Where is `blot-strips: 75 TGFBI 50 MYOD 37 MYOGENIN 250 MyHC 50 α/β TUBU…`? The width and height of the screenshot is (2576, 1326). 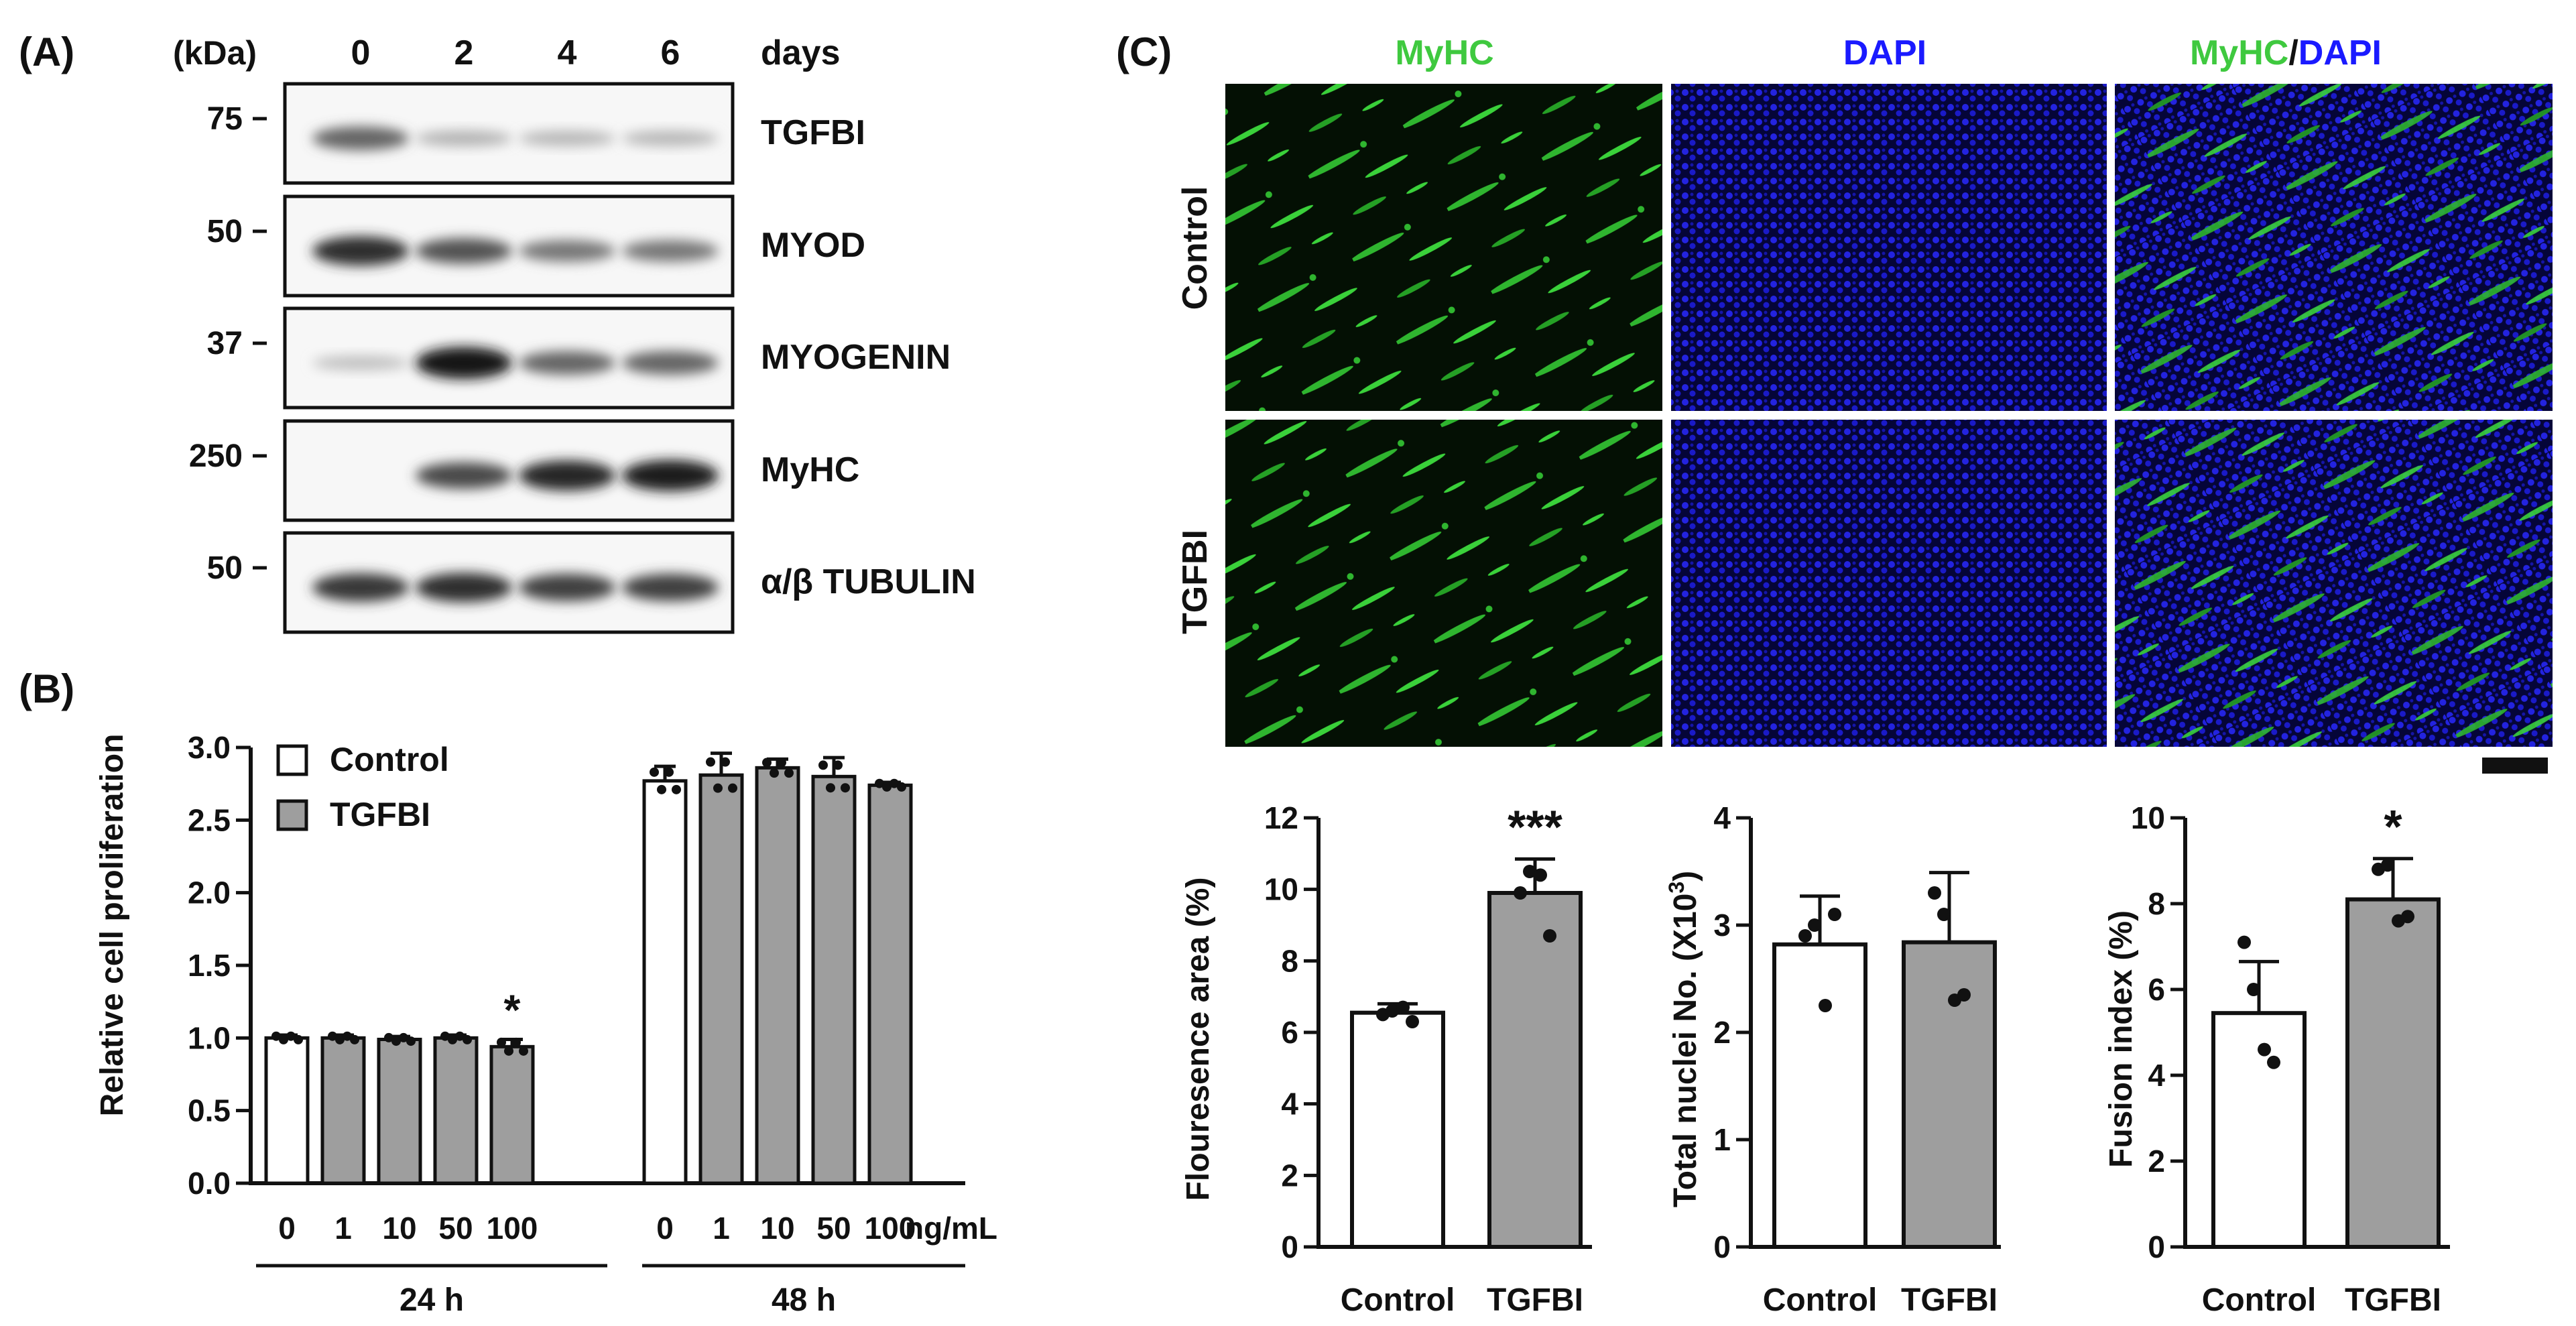
blot-strips: 75 TGFBI 50 MYOD 37 MYOGENIN 250 MyHC 50 α/β TUBU… is located at coordinates (582, 358).